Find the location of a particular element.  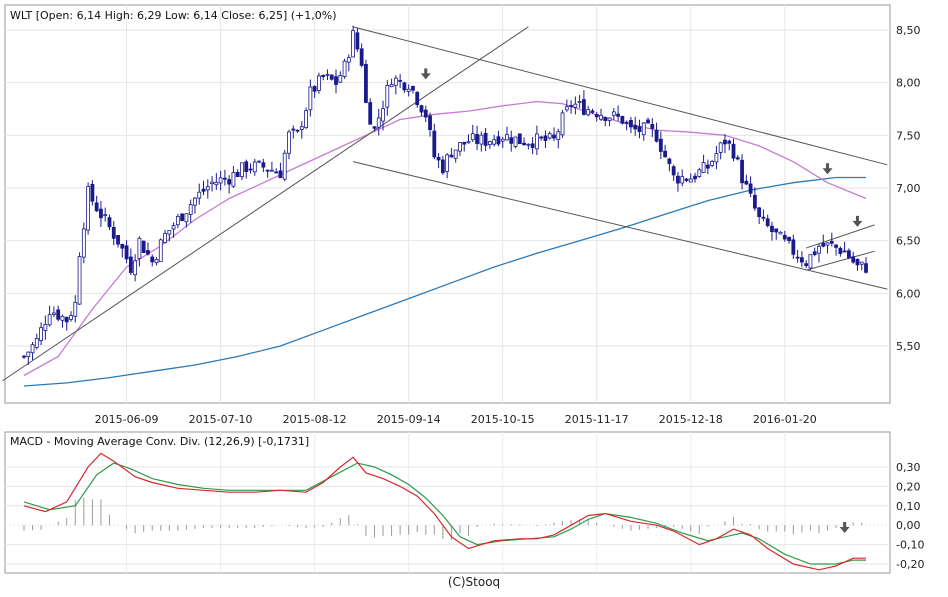

price-ytick-label: 7,50 is located at coordinates (908, 135).